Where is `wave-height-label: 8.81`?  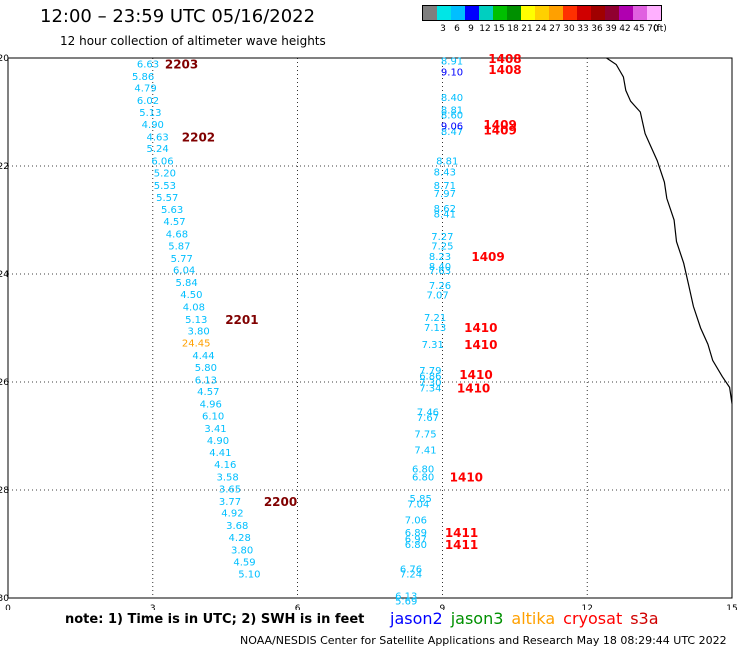 wave-height-label: 8.81 is located at coordinates (452, 110).